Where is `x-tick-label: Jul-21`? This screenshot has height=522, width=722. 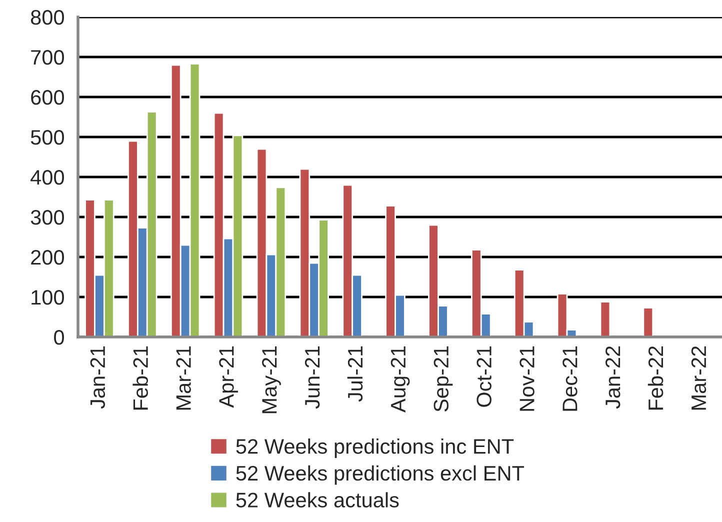
x-tick-label: Jul-21 is located at coordinates (355, 374).